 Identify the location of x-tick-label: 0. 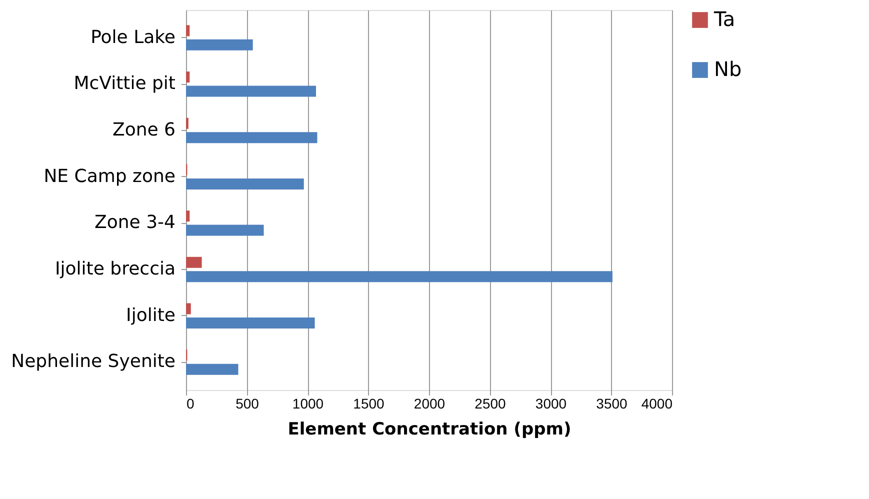
(190, 404).